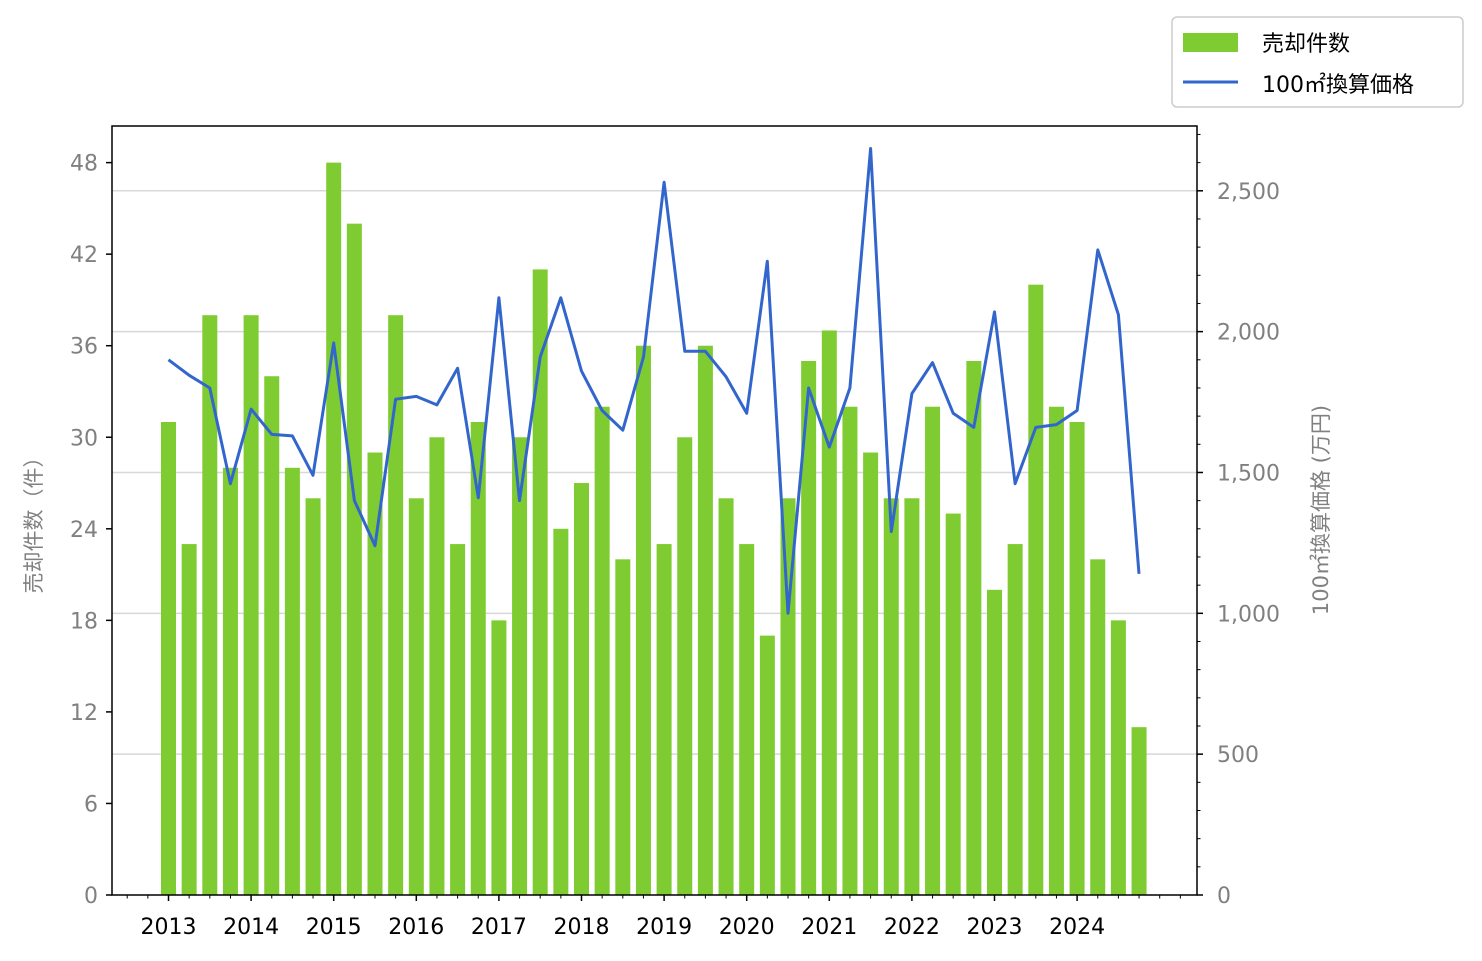  Describe the element at coordinates (829, 927) in the screenshot. I see `x-tick-label: 2021` at that location.